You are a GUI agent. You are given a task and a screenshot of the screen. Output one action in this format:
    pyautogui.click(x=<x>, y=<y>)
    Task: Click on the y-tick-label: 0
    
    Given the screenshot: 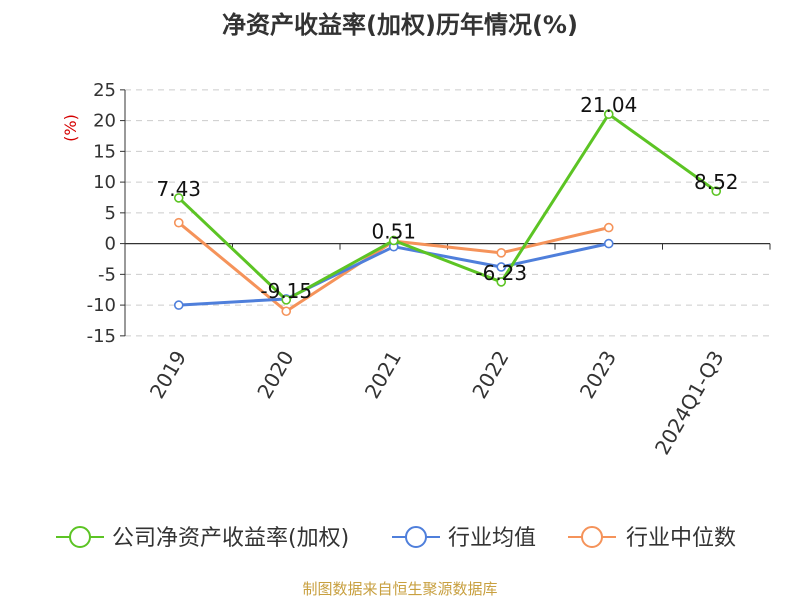 What is the action you would take?
    pyautogui.click(x=110, y=244)
    